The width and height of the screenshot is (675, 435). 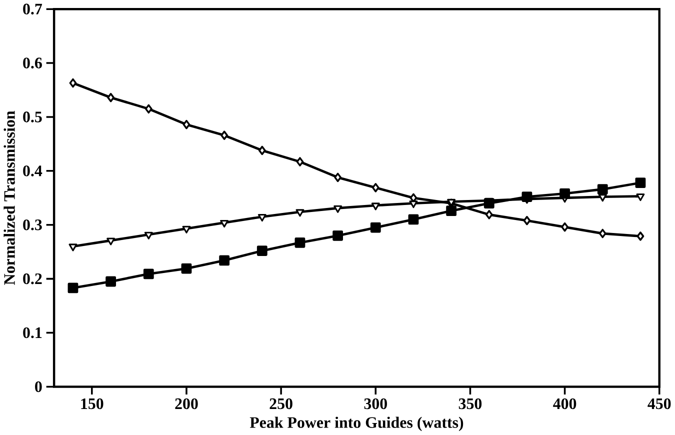 What do you see at coordinates (92, 404) in the screenshot?
I see `x-tick-label: 150` at bounding box center [92, 404].